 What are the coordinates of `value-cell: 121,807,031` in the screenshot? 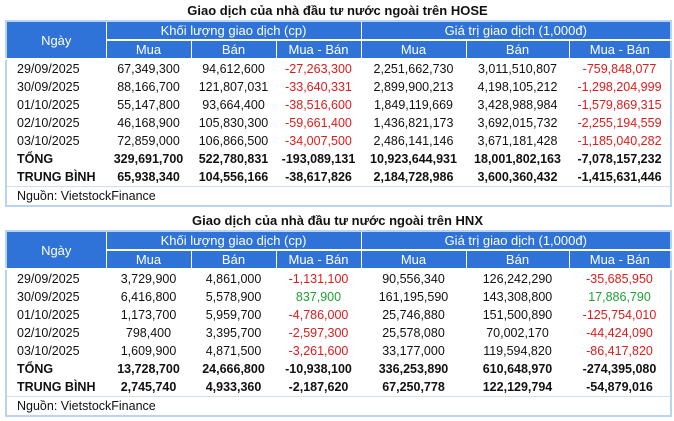 It's located at (233, 87).